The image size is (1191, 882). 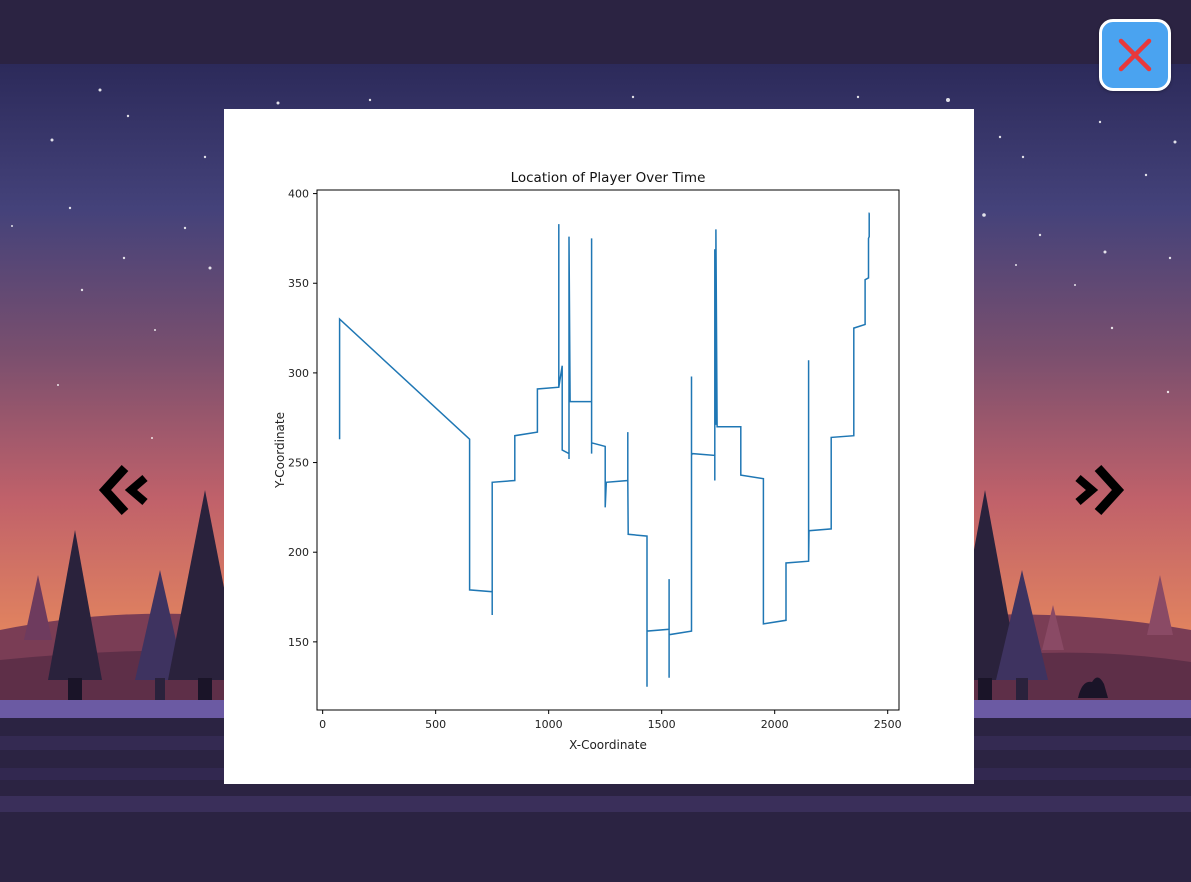 I want to click on y-axis: 150 200 250 300 350 400, so click(x=302, y=418).